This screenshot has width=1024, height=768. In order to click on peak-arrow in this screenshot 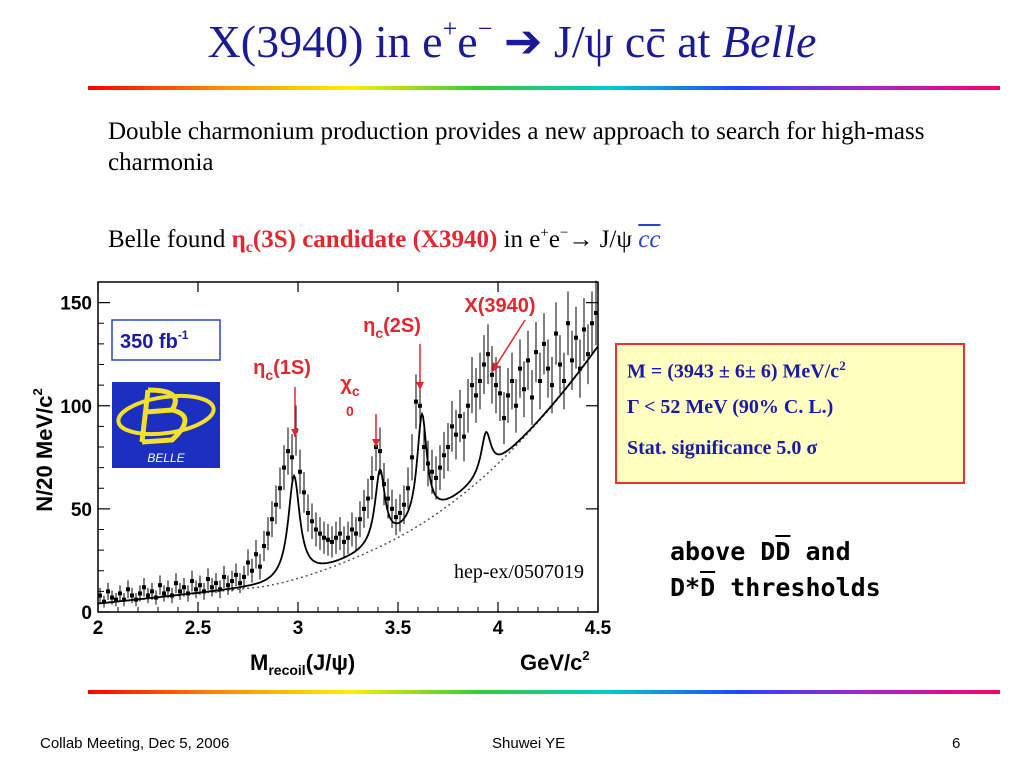, I will do `click(508, 346)`.